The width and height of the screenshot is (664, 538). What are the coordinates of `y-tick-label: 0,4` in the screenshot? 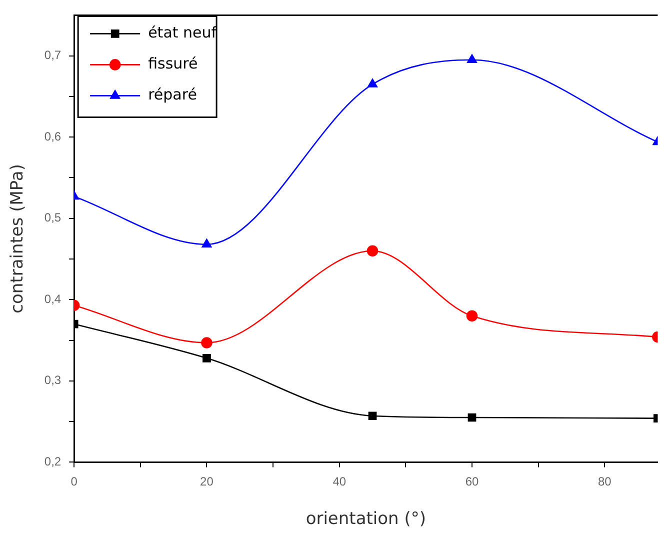 It's located at (53, 299).